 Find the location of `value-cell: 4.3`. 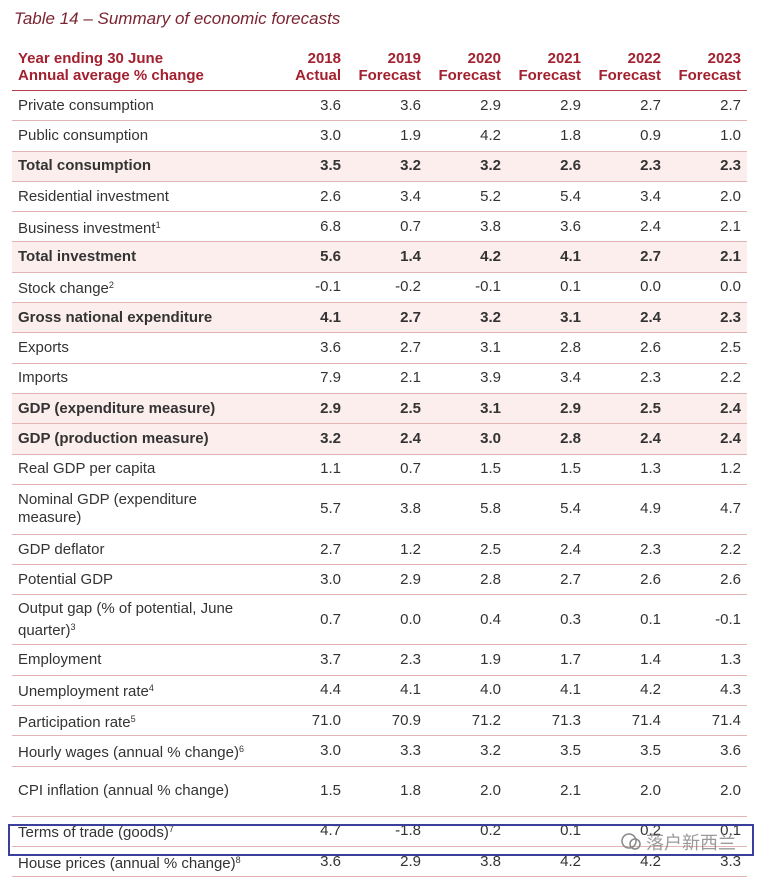

value-cell: 4.3 is located at coordinates (707, 691).